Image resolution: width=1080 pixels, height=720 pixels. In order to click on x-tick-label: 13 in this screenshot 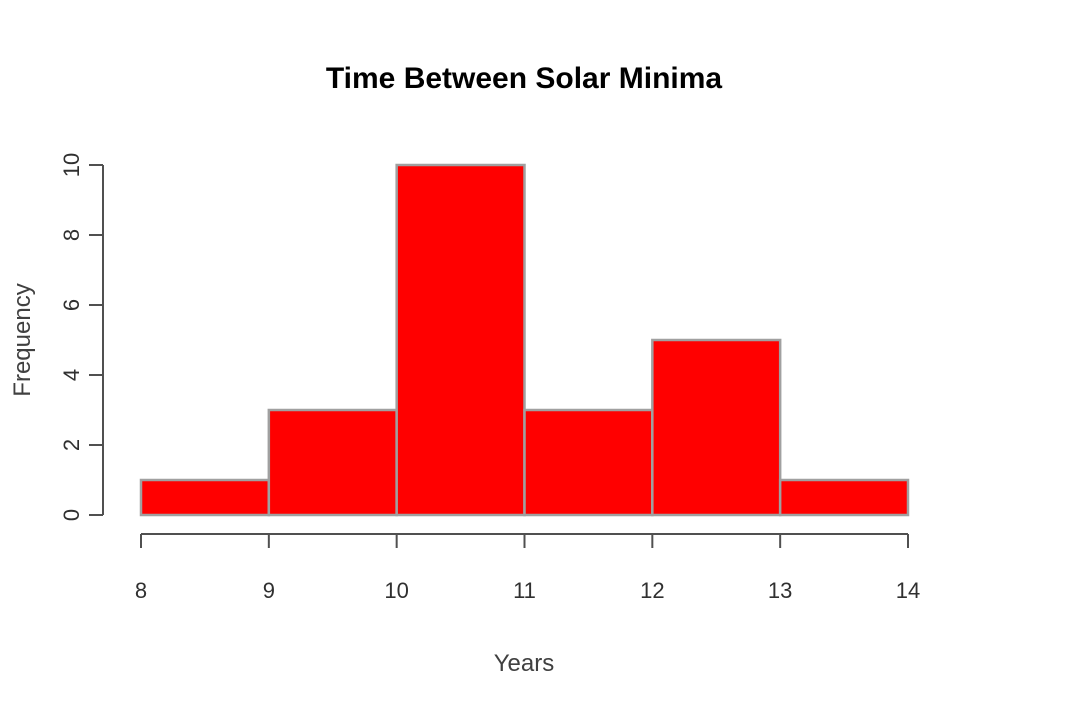, I will do `click(780, 590)`.